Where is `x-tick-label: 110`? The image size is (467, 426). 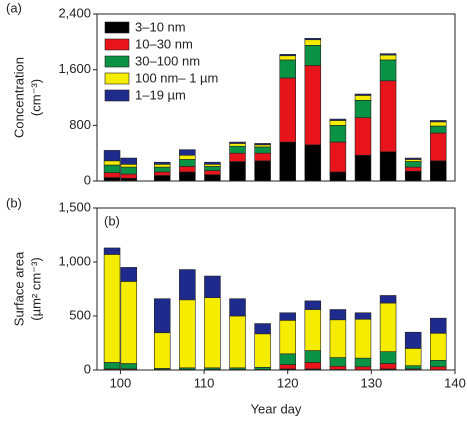
x-tick-label: 110 is located at coordinates (204, 382).